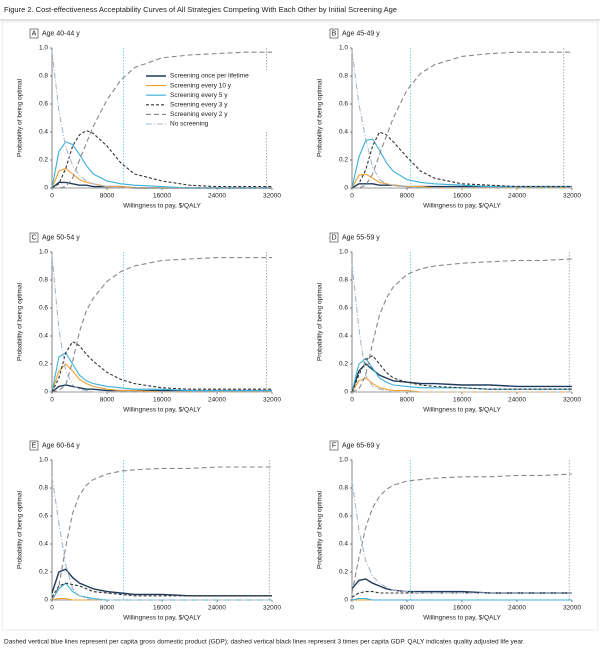 The image size is (600, 652). Describe the element at coordinates (333, 238) in the screenshot. I see `panel-label: D` at that location.